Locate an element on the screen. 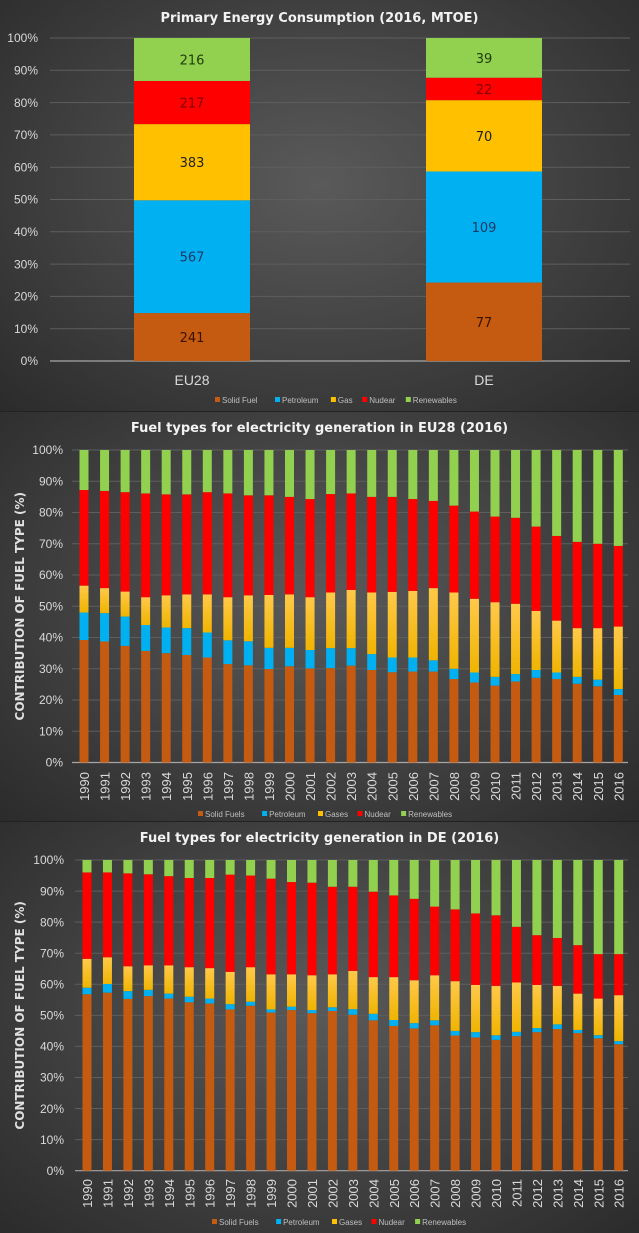 The height and width of the screenshot is (1233, 639). legend-swatch-solid is located at coordinates (217, 399).